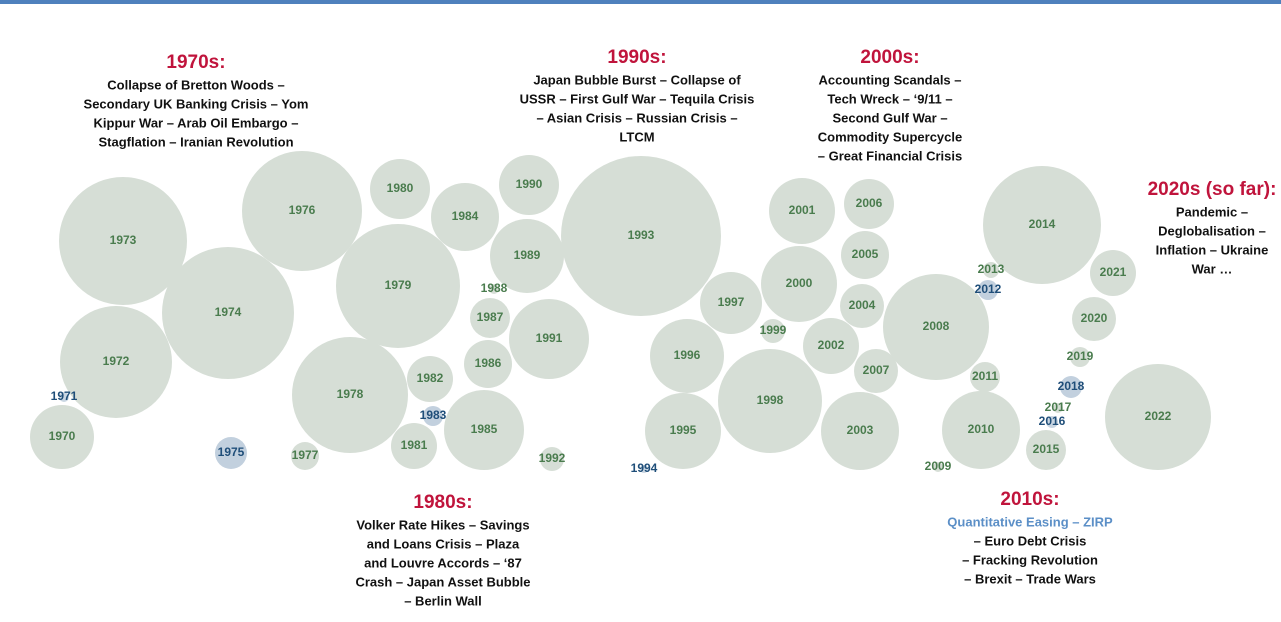 The height and width of the screenshot is (622, 1281). What do you see at coordinates (442, 524) in the screenshot?
I see `decade-line: Volker Rate Hikes – Savings` at bounding box center [442, 524].